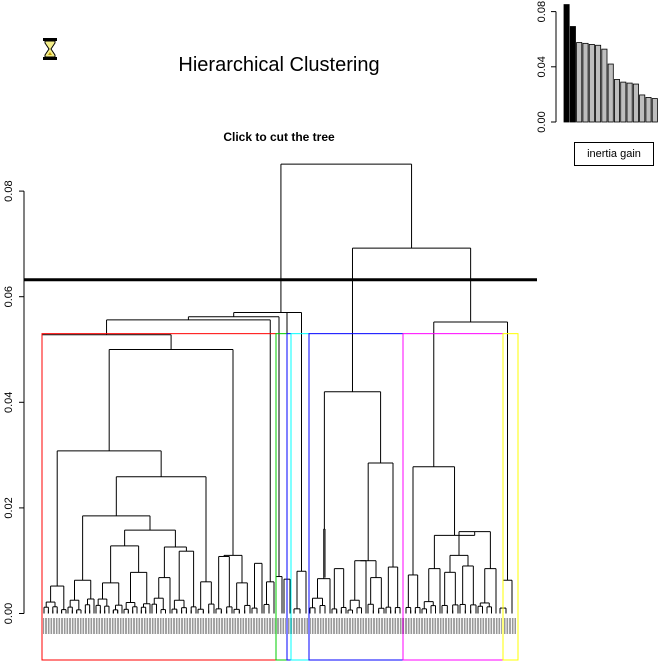  Describe the element at coordinates (9, 190) in the screenshot. I see `y-tick-label: 0.08` at that location.